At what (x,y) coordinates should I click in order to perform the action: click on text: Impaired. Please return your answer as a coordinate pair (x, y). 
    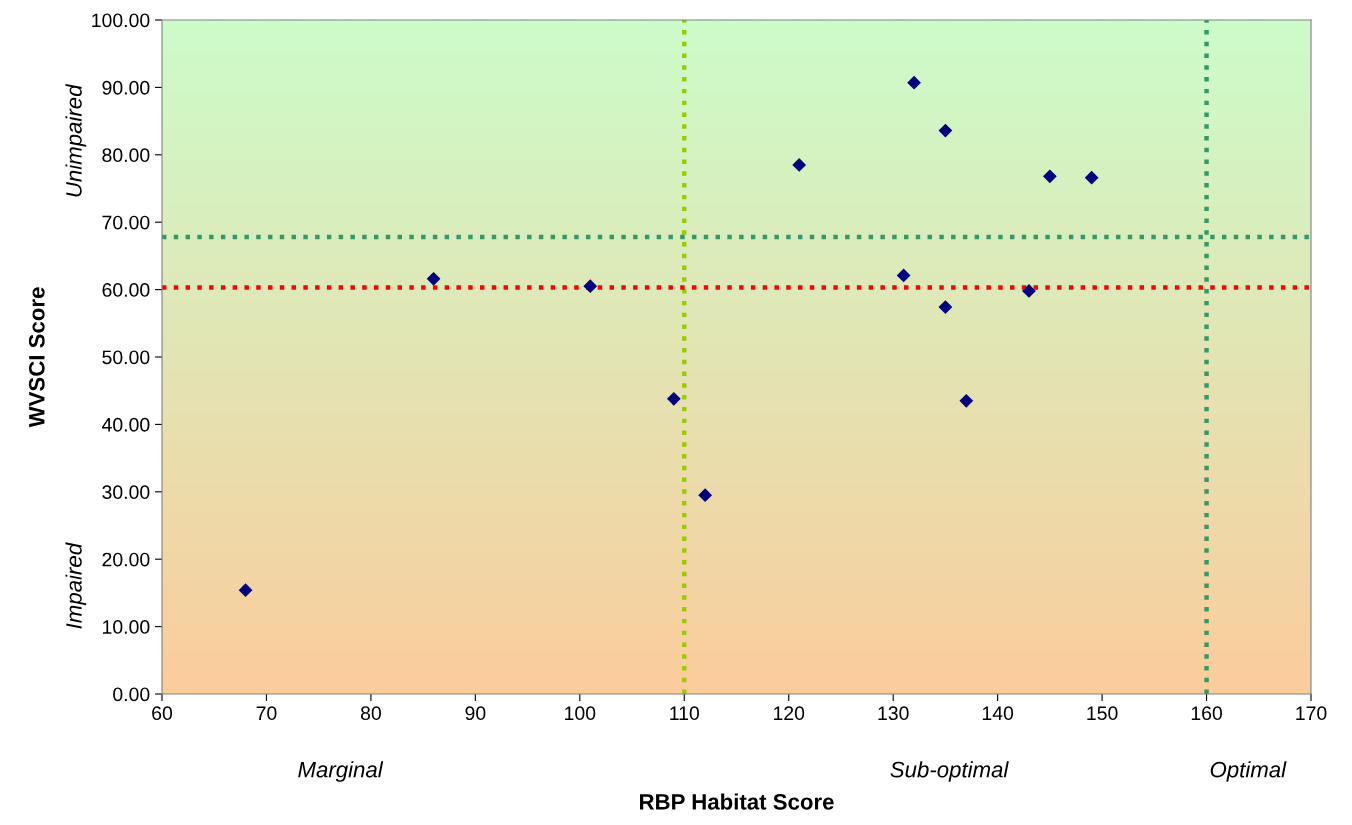
    Looking at the image, I should click on (76, 585).